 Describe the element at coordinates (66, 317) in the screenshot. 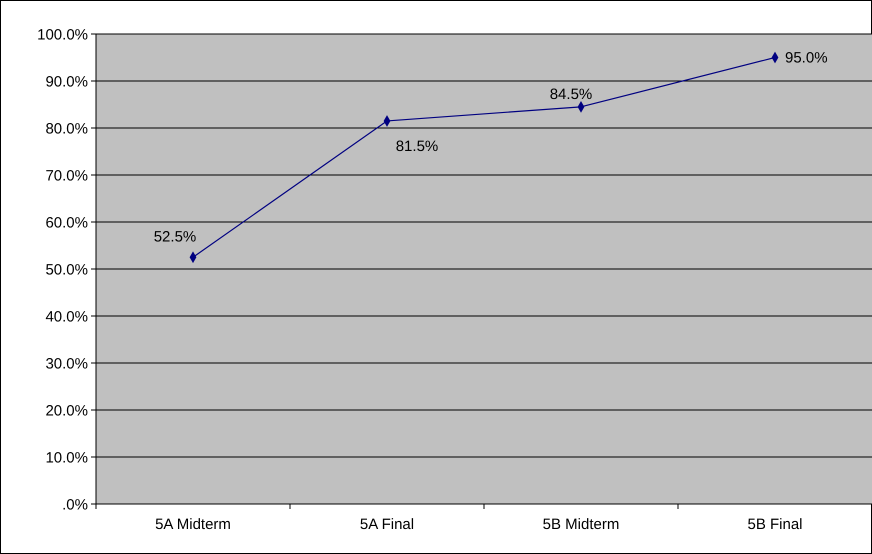

I see `y-tick-label: 40.0%` at that location.